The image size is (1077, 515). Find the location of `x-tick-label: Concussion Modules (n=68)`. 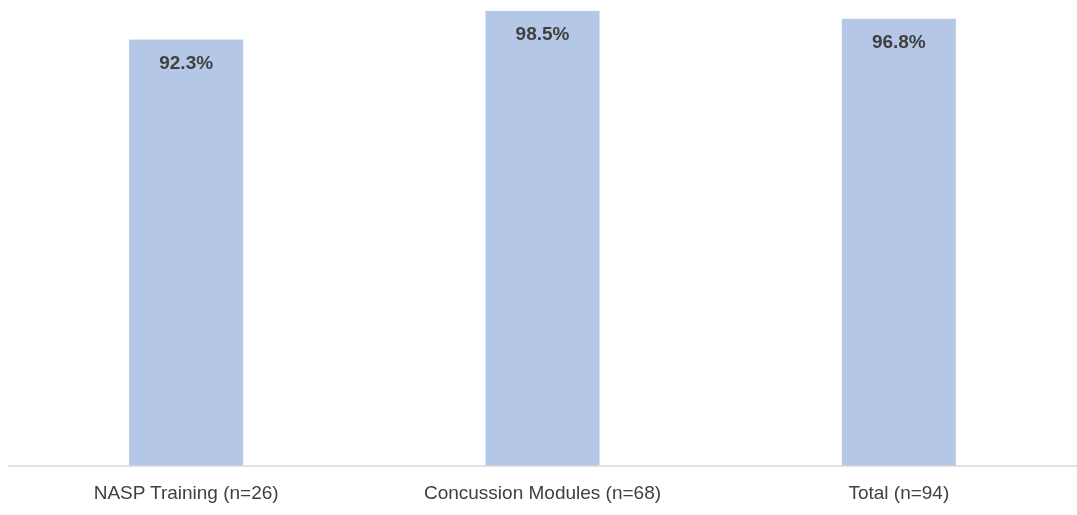

x-tick-label: Concussion Modules (n=68) is located at coordinates (542, 492).